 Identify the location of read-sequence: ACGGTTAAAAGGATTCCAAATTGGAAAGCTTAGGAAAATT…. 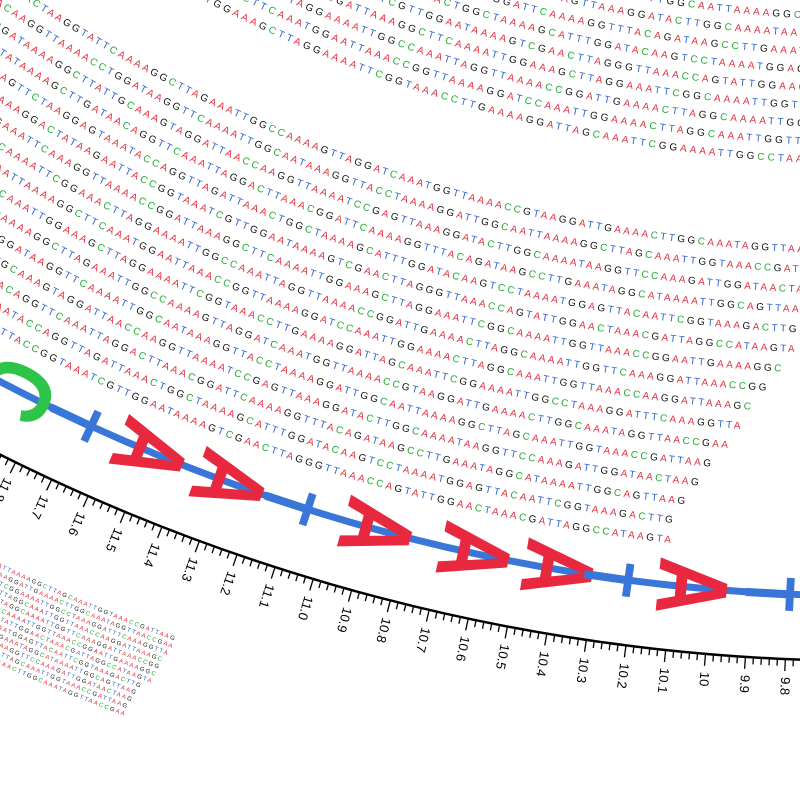
(84, 619).